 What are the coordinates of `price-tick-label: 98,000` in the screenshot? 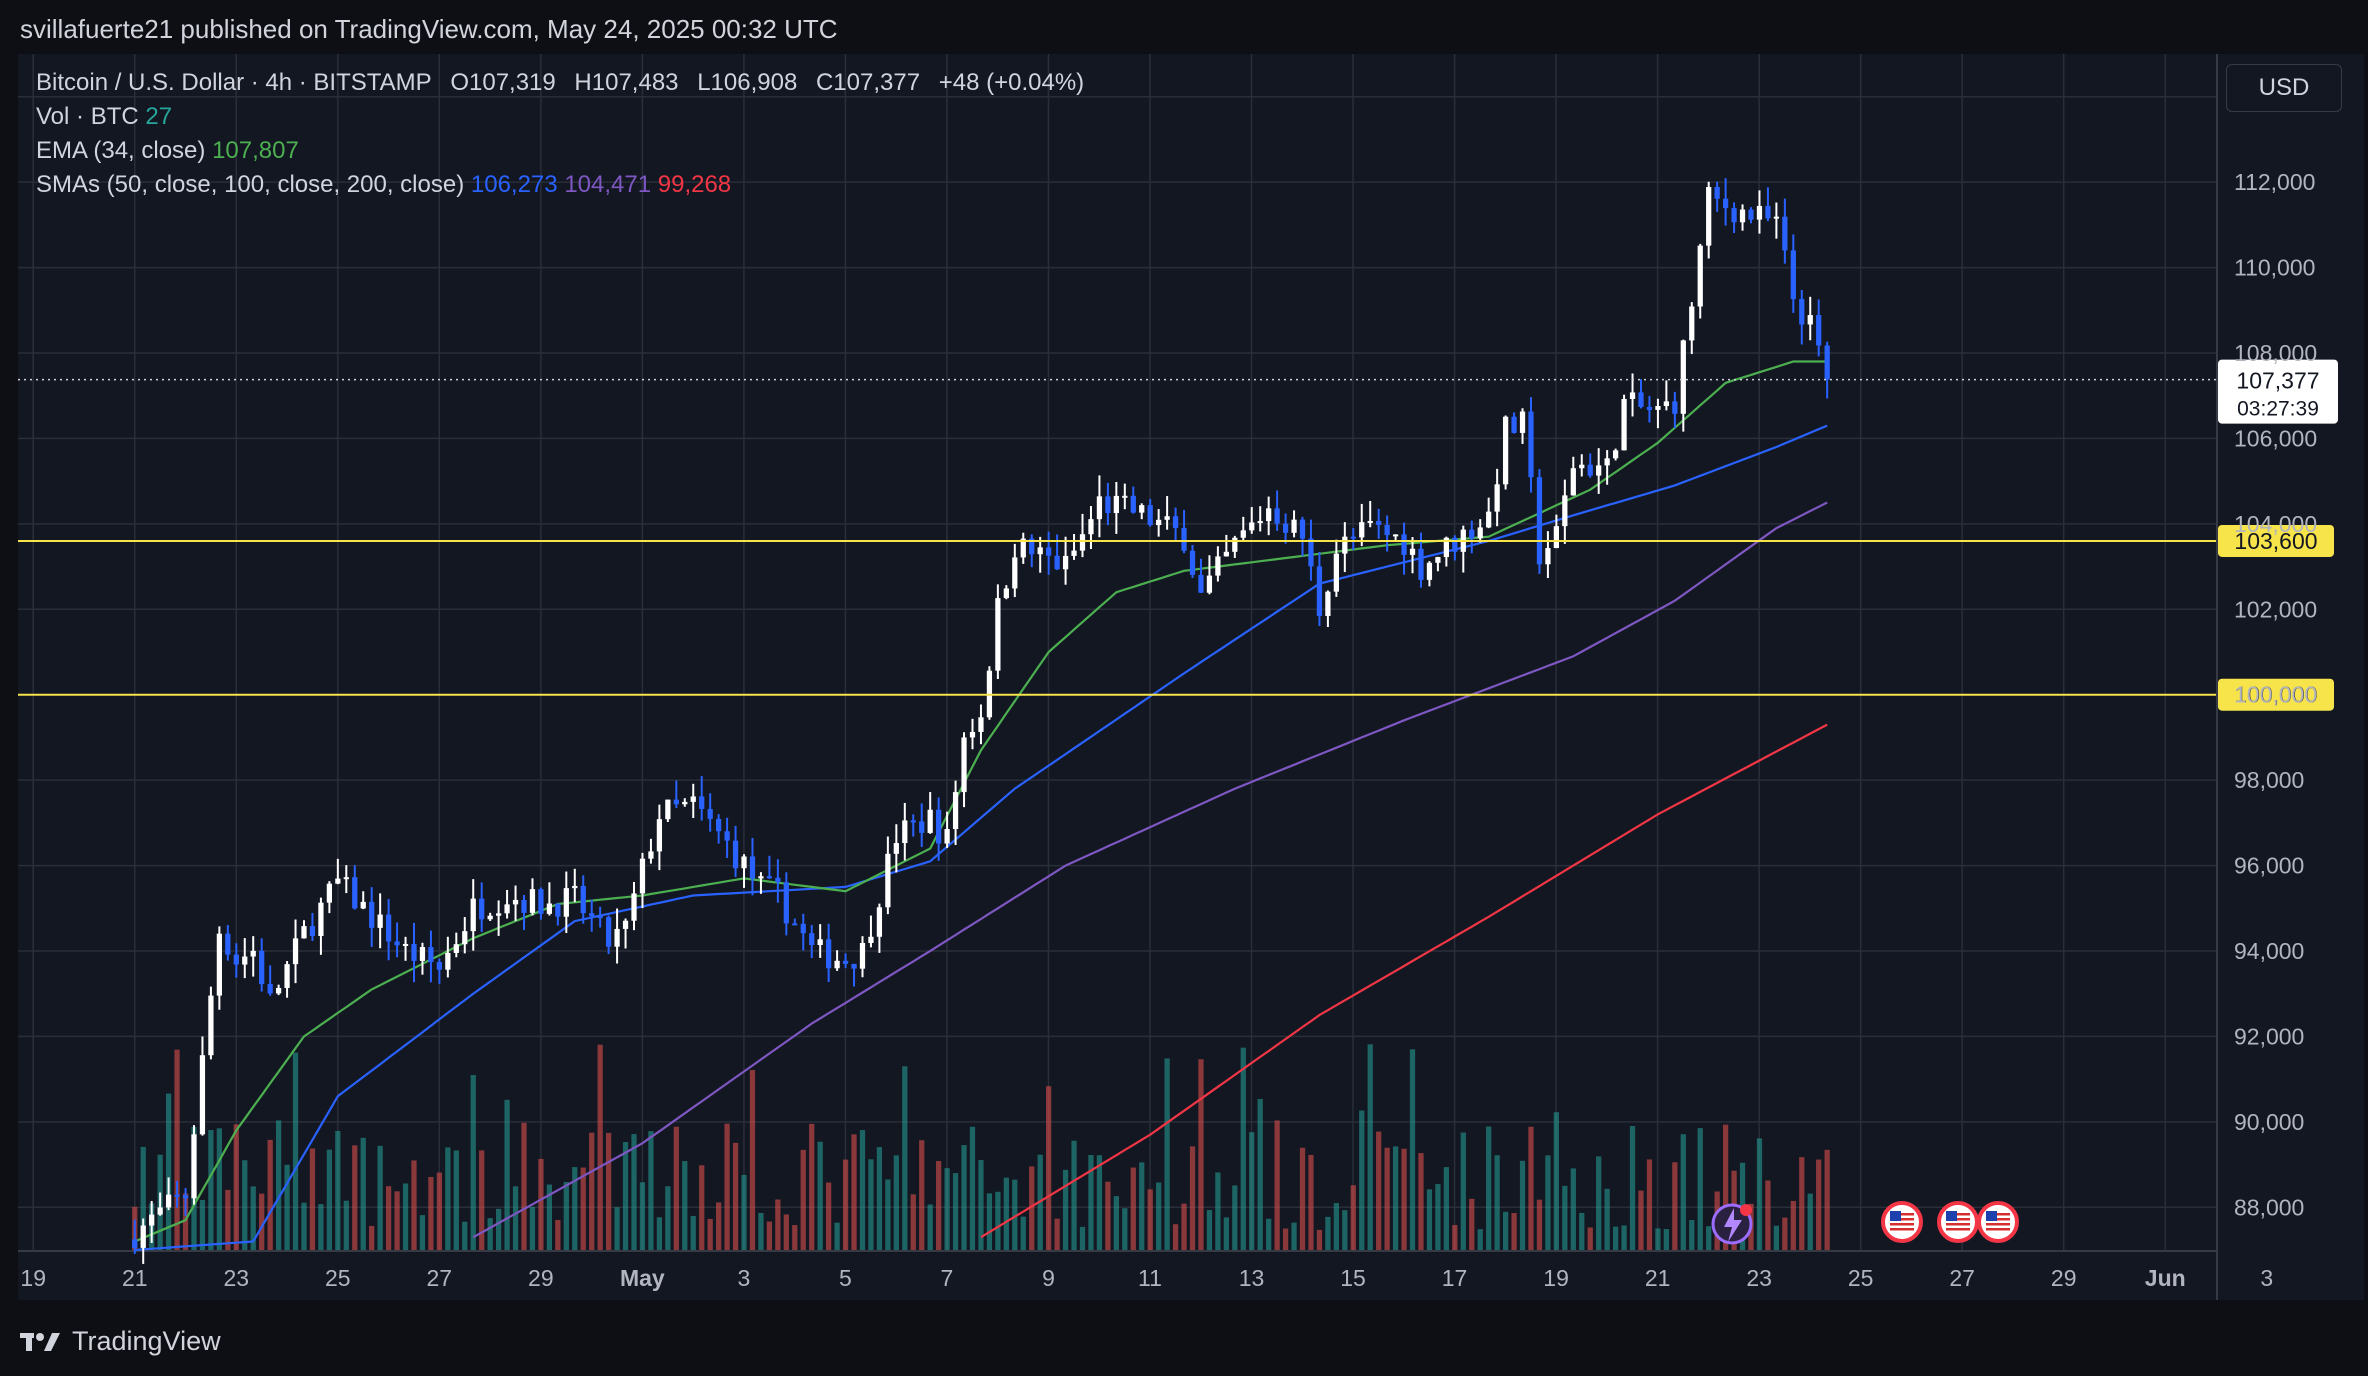 It's located at (2269, 780).